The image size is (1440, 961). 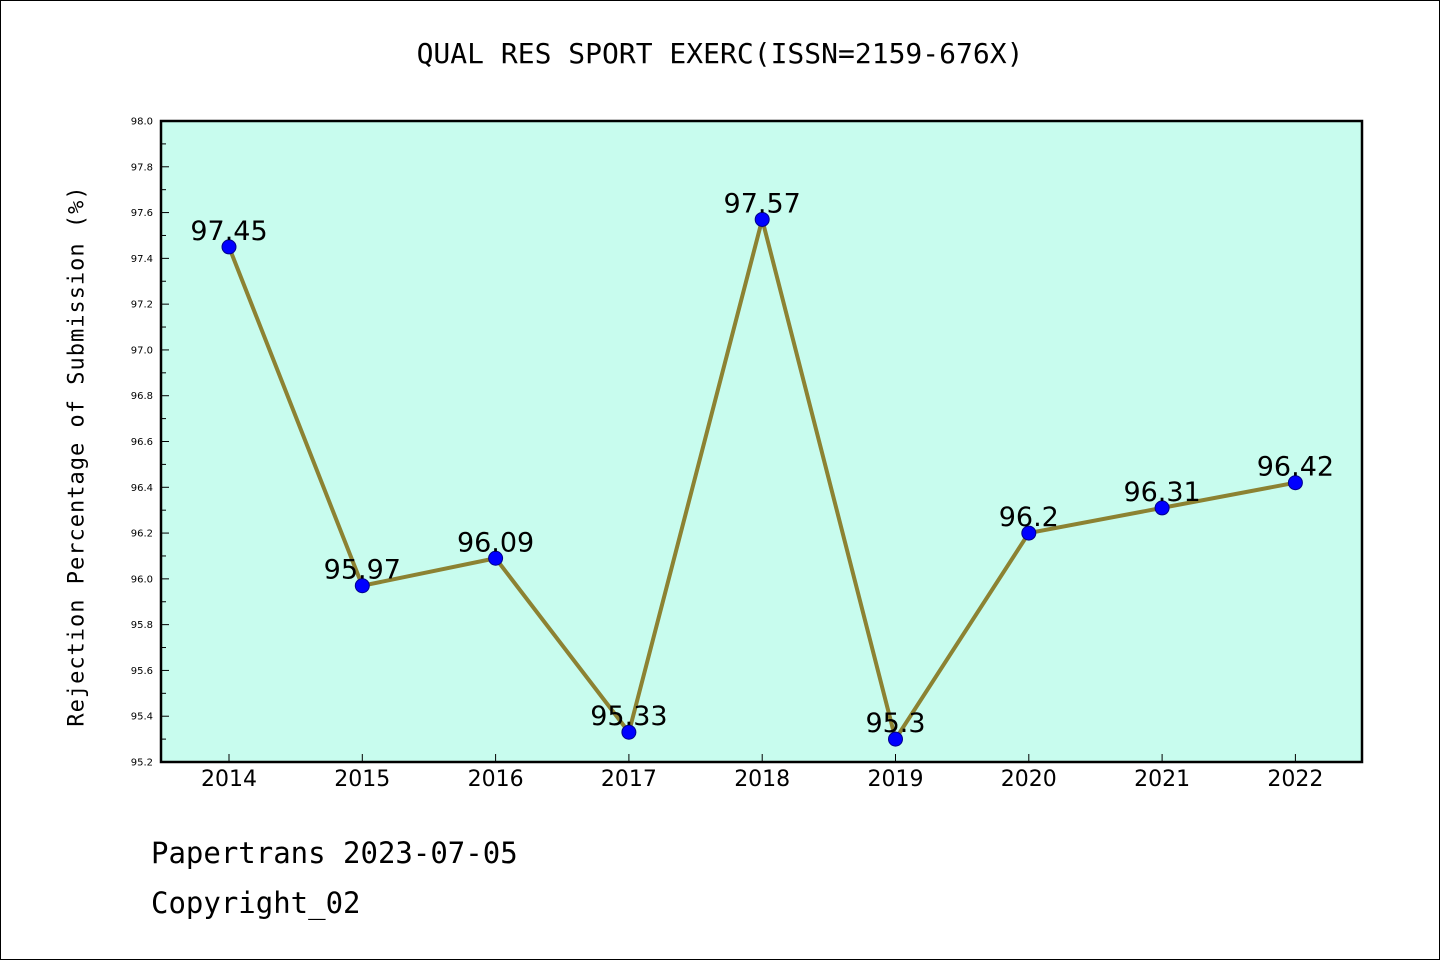 I want to click on data-label: 96.2, so click(x=1029, y=517).